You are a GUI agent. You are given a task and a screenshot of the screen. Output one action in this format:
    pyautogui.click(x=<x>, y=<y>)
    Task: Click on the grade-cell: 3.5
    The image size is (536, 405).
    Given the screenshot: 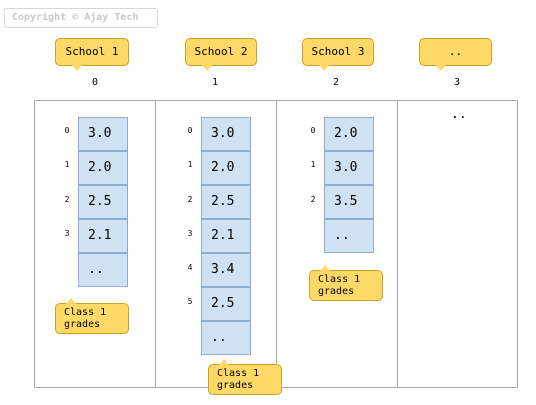 What is the action you would take?
    pyautogui.click(x=349, y=202)
    